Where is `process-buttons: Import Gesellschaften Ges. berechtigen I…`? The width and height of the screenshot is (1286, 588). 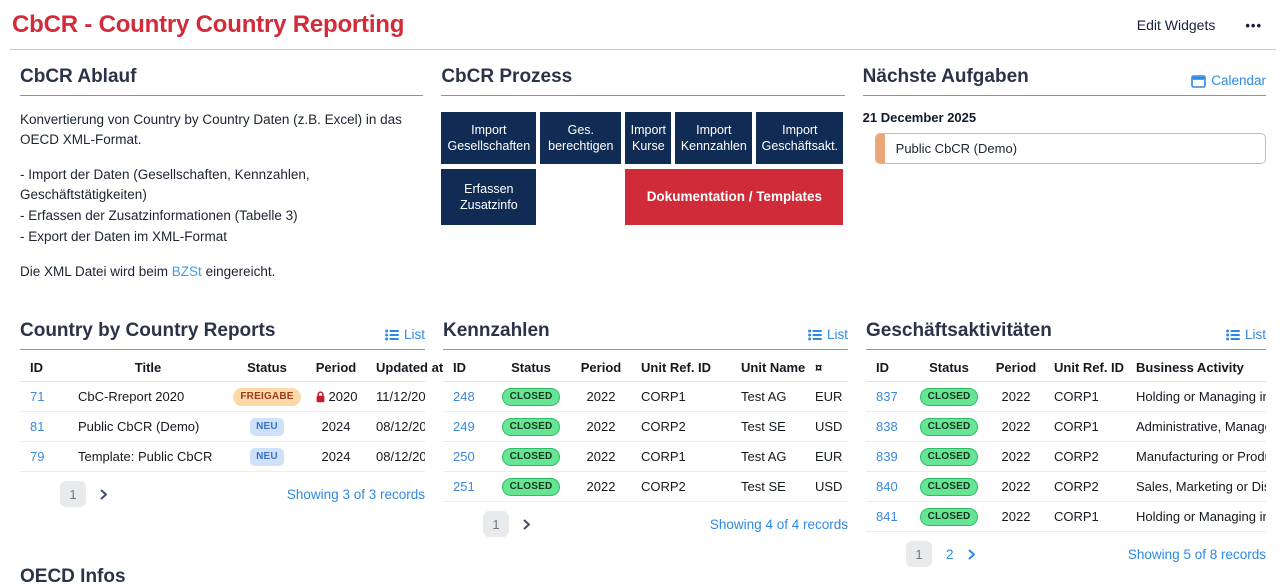
process-buttons: Import Gesellschaften Ges. berechtigen I… is located at coordinates (642, 168).